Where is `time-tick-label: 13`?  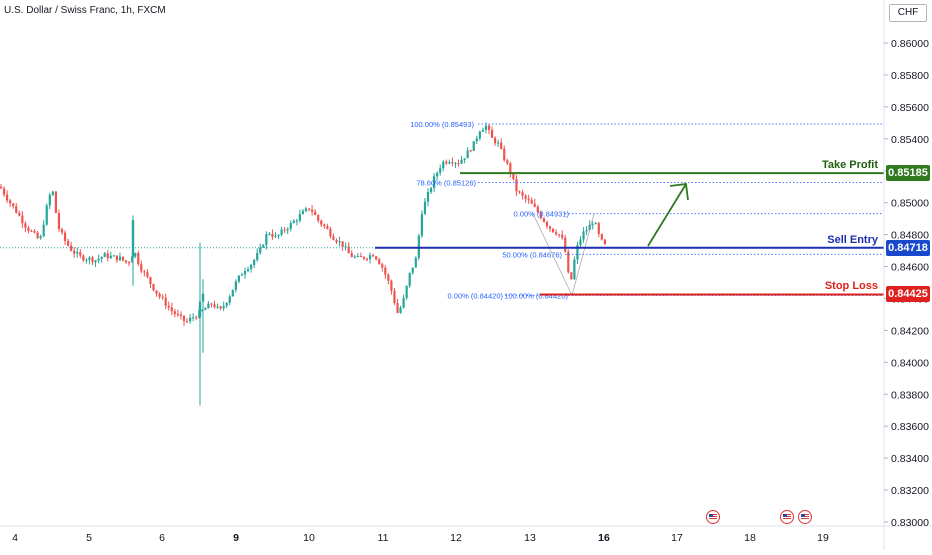 time-tick-label: 13 is located at coordinates (530, 538).